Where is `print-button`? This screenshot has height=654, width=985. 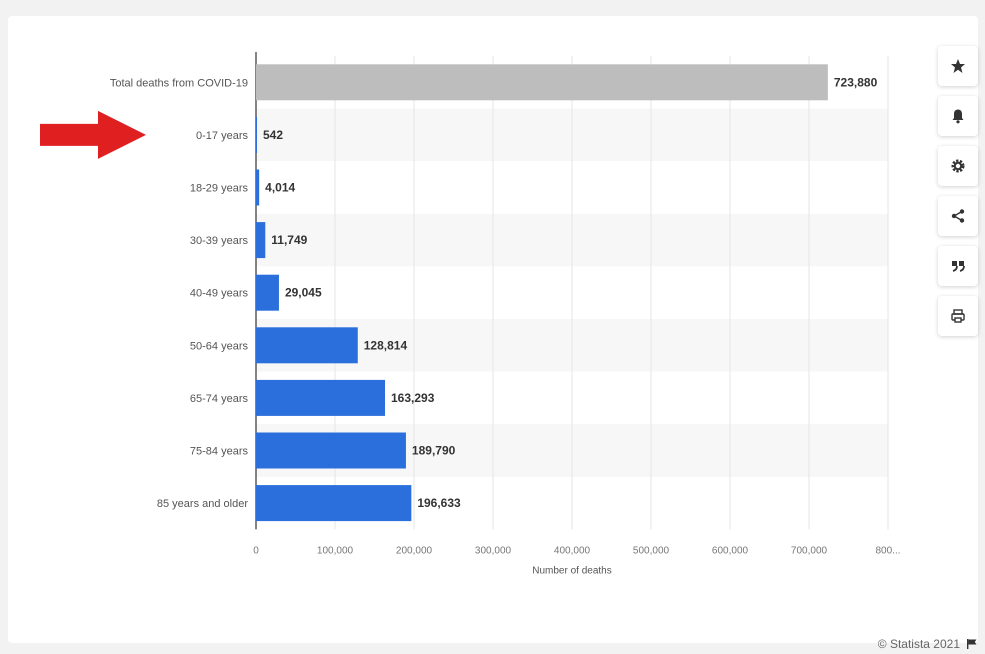 print-button is located at coordinates (958, 316).